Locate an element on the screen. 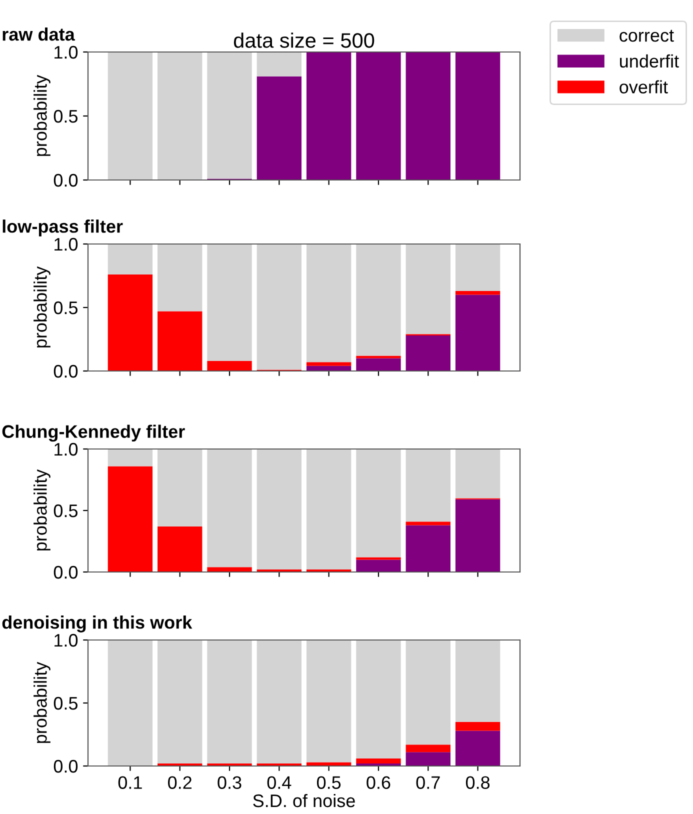  x-tick-label: 0.4 is located at coordinates (279, 782).